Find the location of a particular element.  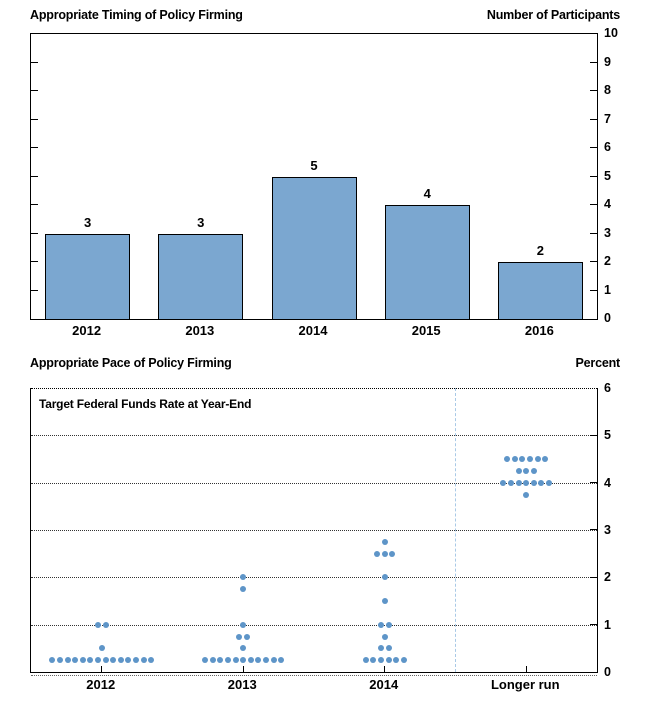

timing-chart-title: Appropriate Timing of Policy Firming is located at coordinates (136, 15).